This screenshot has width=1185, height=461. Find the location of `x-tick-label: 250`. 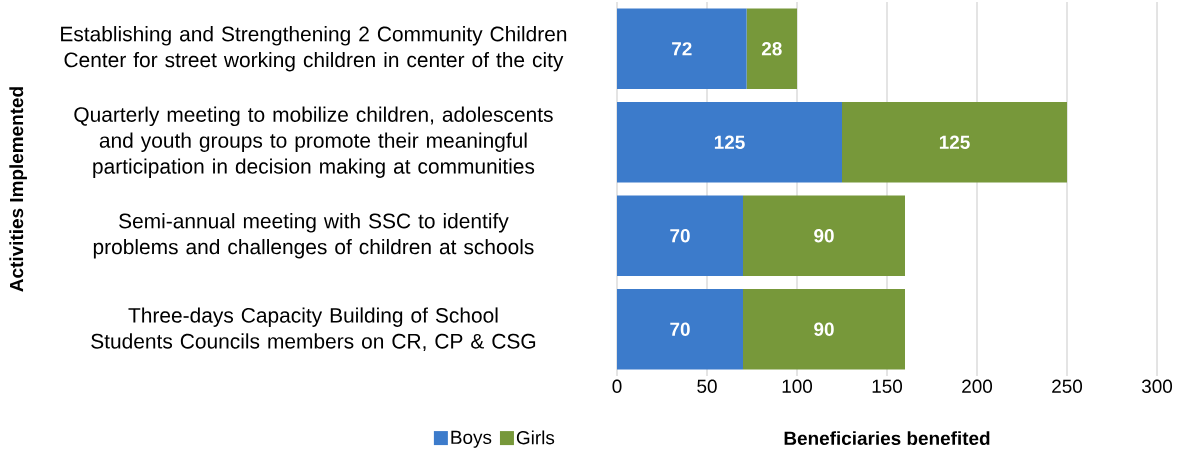

x-tick-label: 250 is located at coordinates (1067, 386).